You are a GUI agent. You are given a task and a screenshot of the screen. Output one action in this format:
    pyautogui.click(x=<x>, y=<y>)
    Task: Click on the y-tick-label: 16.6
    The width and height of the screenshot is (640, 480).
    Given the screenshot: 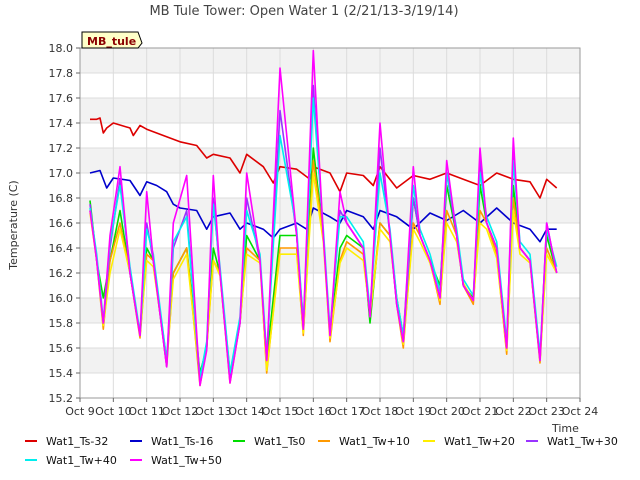 What is the action you would take?
    pyautogui.click(x=61, y=223)
    